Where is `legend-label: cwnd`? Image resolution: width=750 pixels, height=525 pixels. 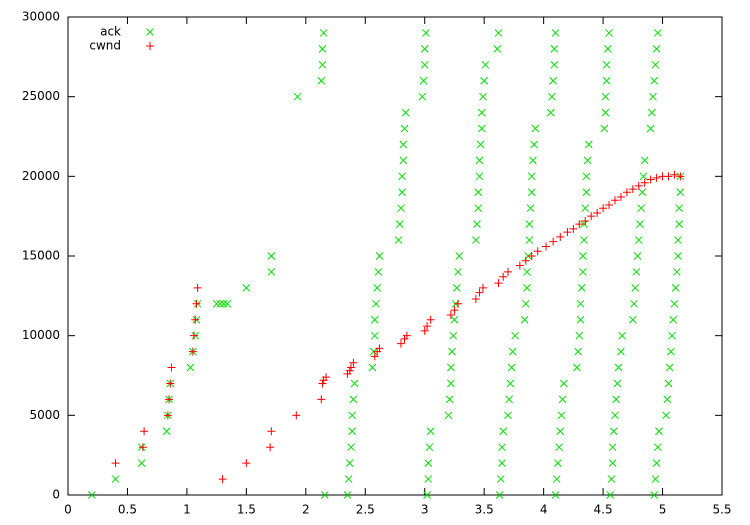
legend-label: cwnd is located at coordinates (105, 46).